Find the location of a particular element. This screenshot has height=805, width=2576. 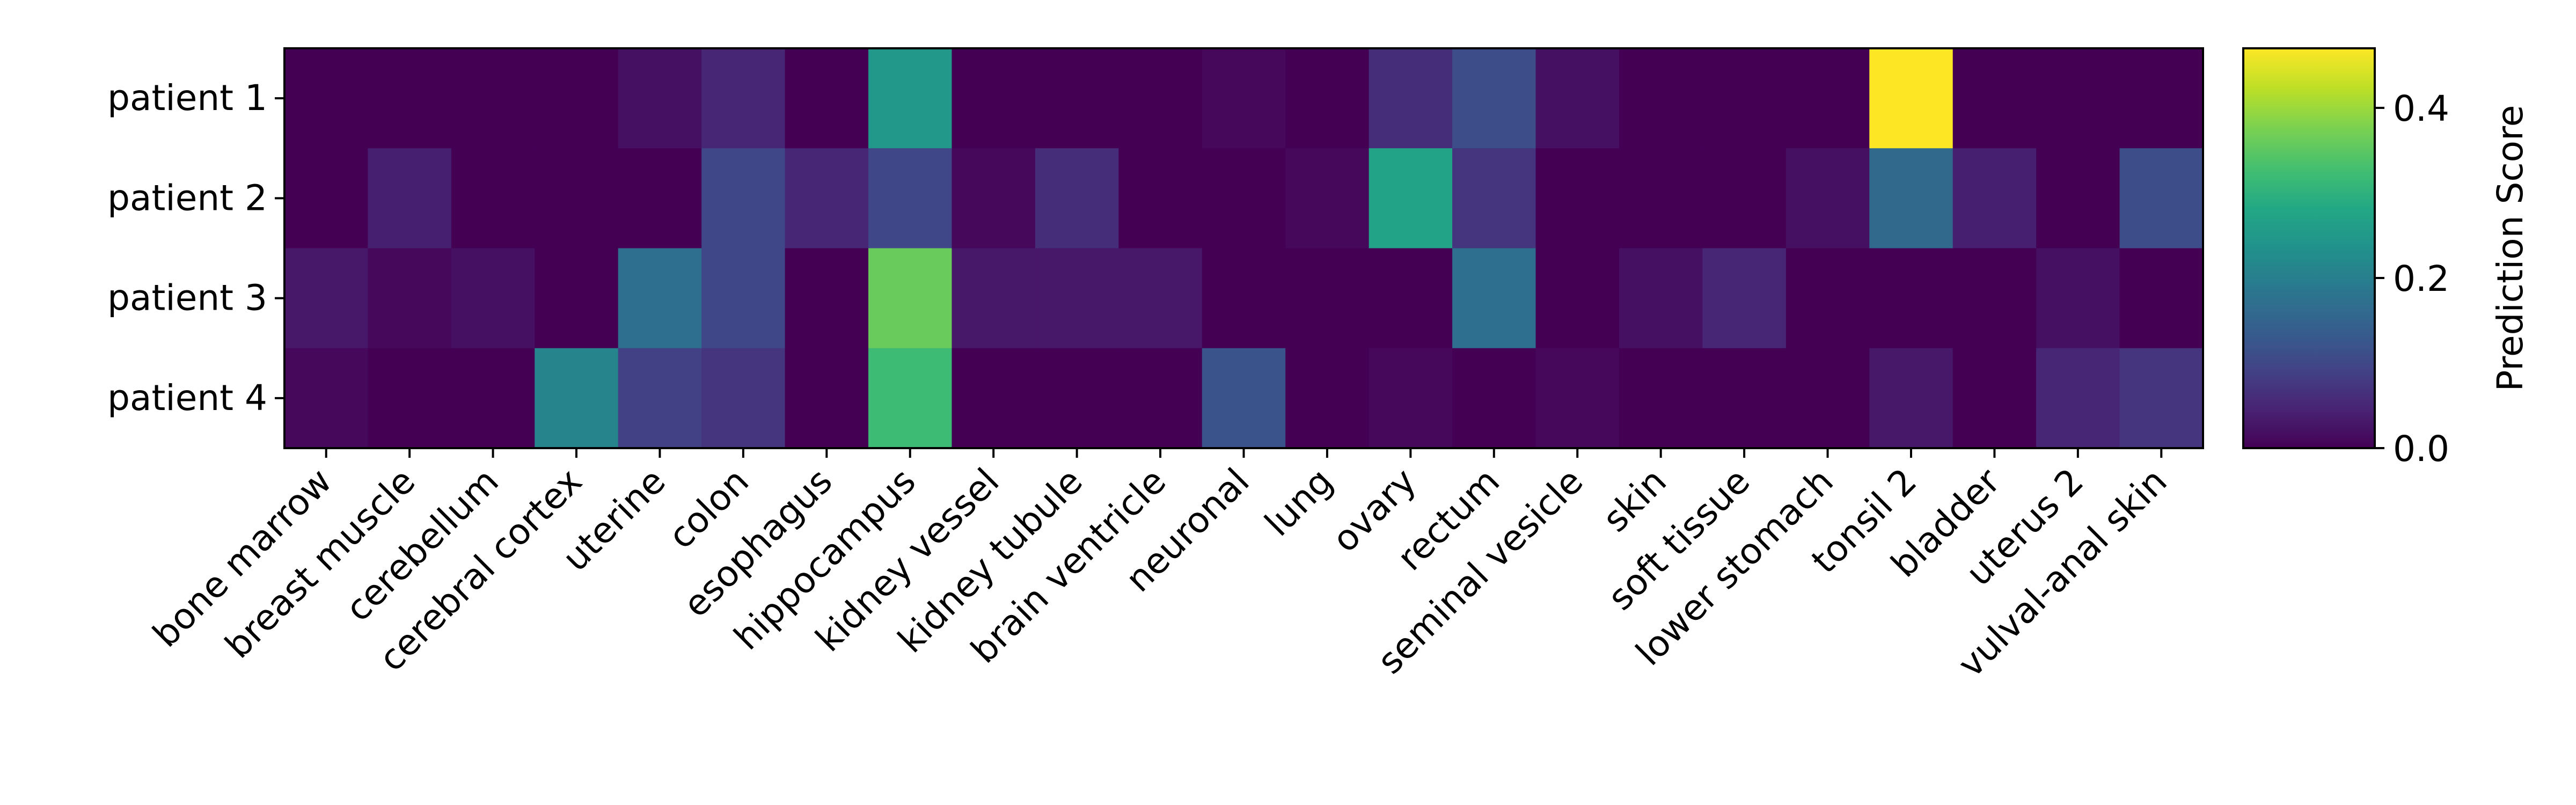

colorbar-label: Prediction Score is located at coordinates (2510, 248).